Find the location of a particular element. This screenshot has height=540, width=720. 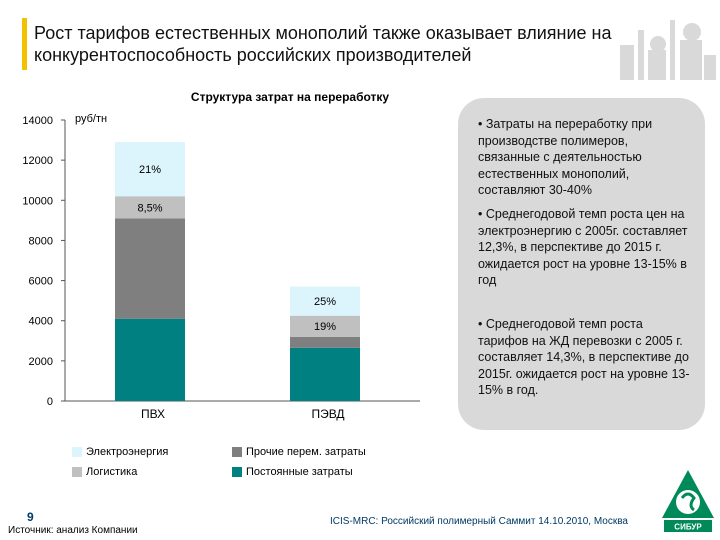

legend-label: Логистика is located at coordinates (112, 472).